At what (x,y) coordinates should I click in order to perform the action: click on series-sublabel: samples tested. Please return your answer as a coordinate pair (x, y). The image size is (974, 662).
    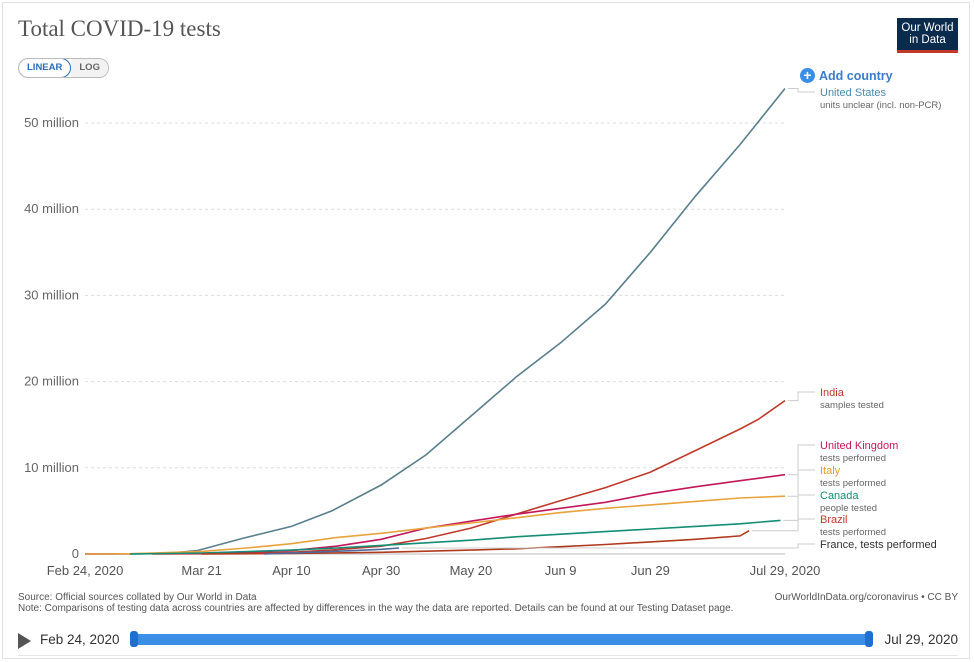
    Looking at the image, I should click on (852, 405).